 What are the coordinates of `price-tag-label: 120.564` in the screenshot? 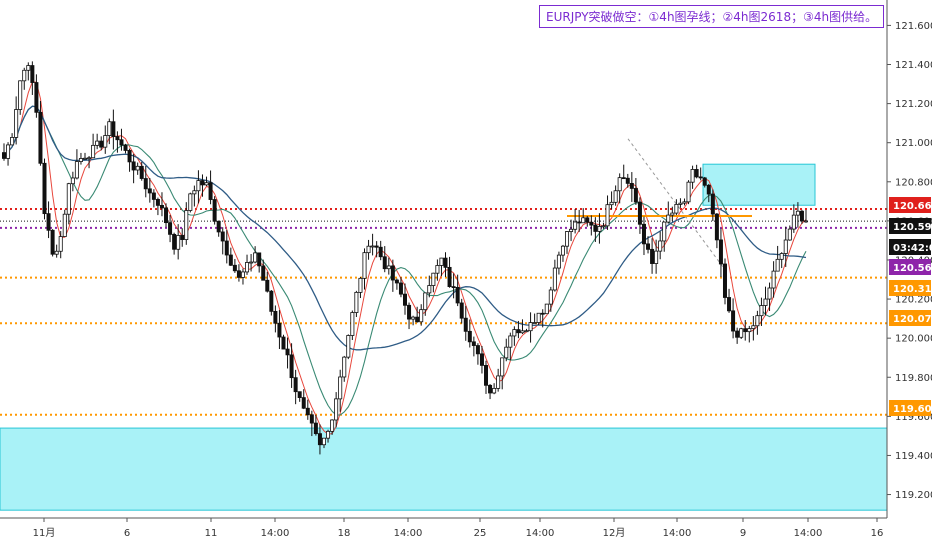 It's located at (912, 268).